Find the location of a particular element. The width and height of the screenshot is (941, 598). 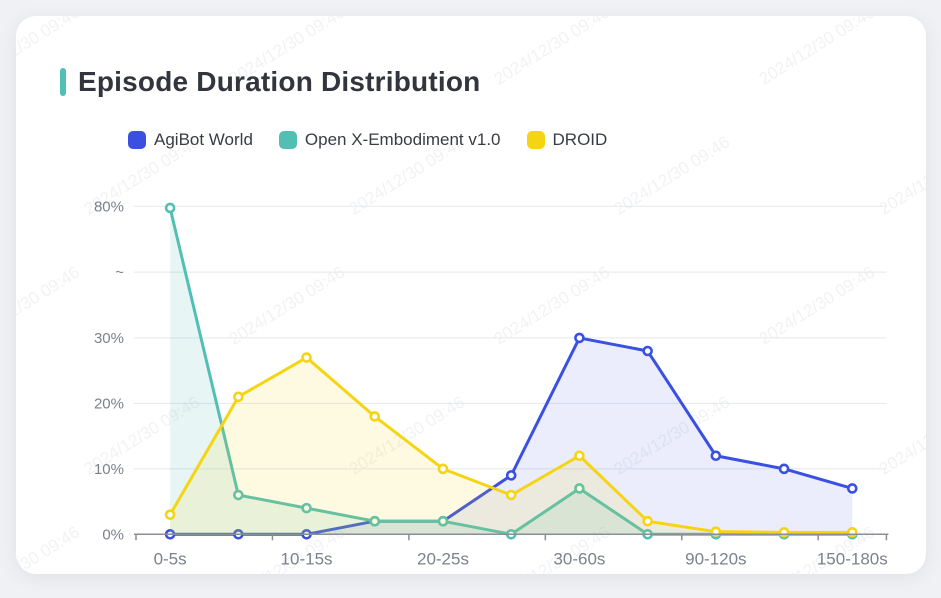

legend-label: Open X-Embodiment v1.0 is located at coordinates (402, 139).